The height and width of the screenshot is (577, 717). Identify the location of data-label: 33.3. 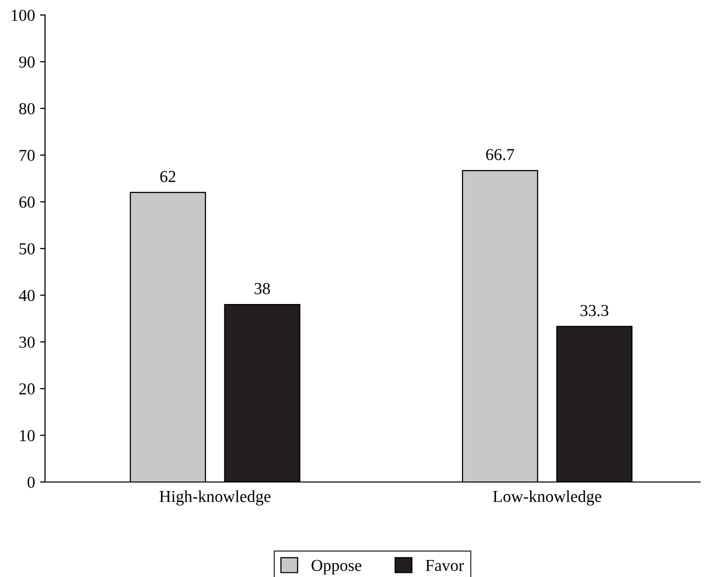
(594, 310).